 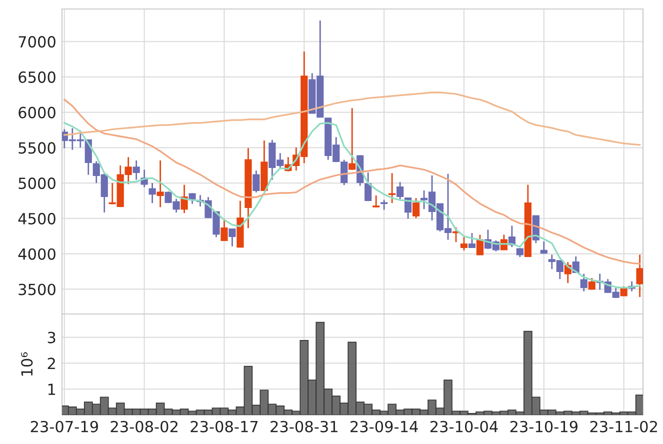 What do you see at coordinates (37, 218) in the screenshot?
I see `y-tick-label: 4500` at bounding box center [37, 218].